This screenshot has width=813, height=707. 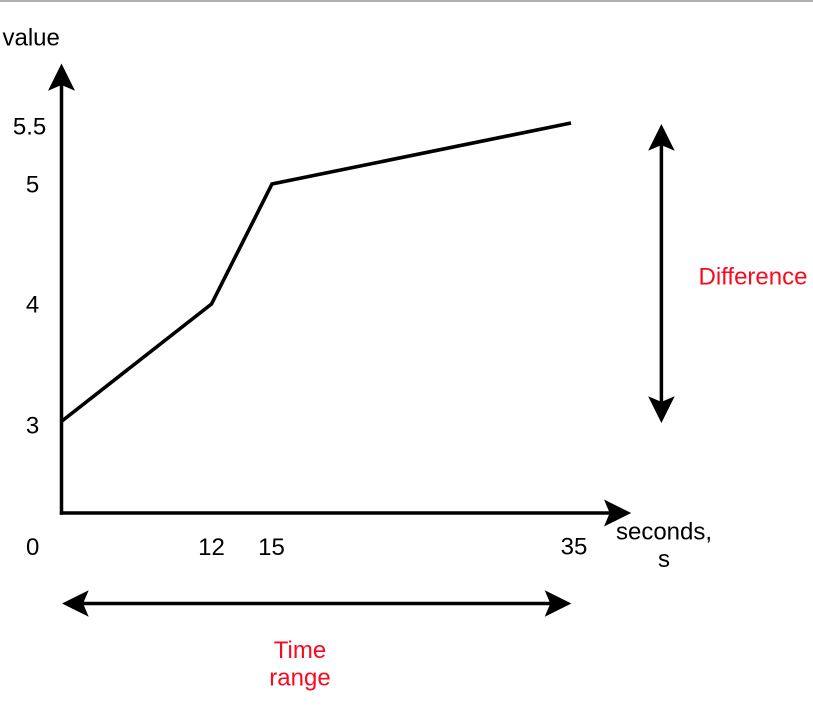 What do you see at coordinates (211, 547) in the screenshot?
I see `svg-text: 12` at bounding box center [211, 547].